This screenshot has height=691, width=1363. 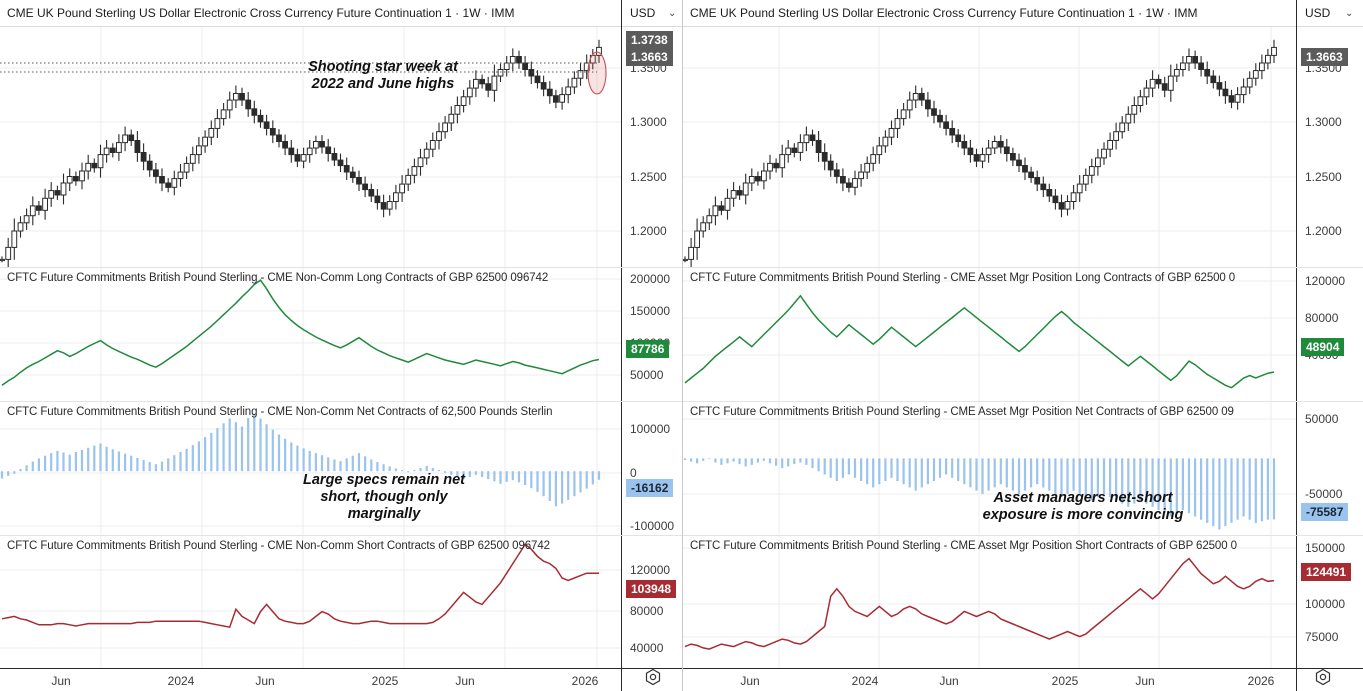 What do you see at coordinates (181, 681) in the screenshot?
I see `time-label: 2024` at bounding box center [181, 681].